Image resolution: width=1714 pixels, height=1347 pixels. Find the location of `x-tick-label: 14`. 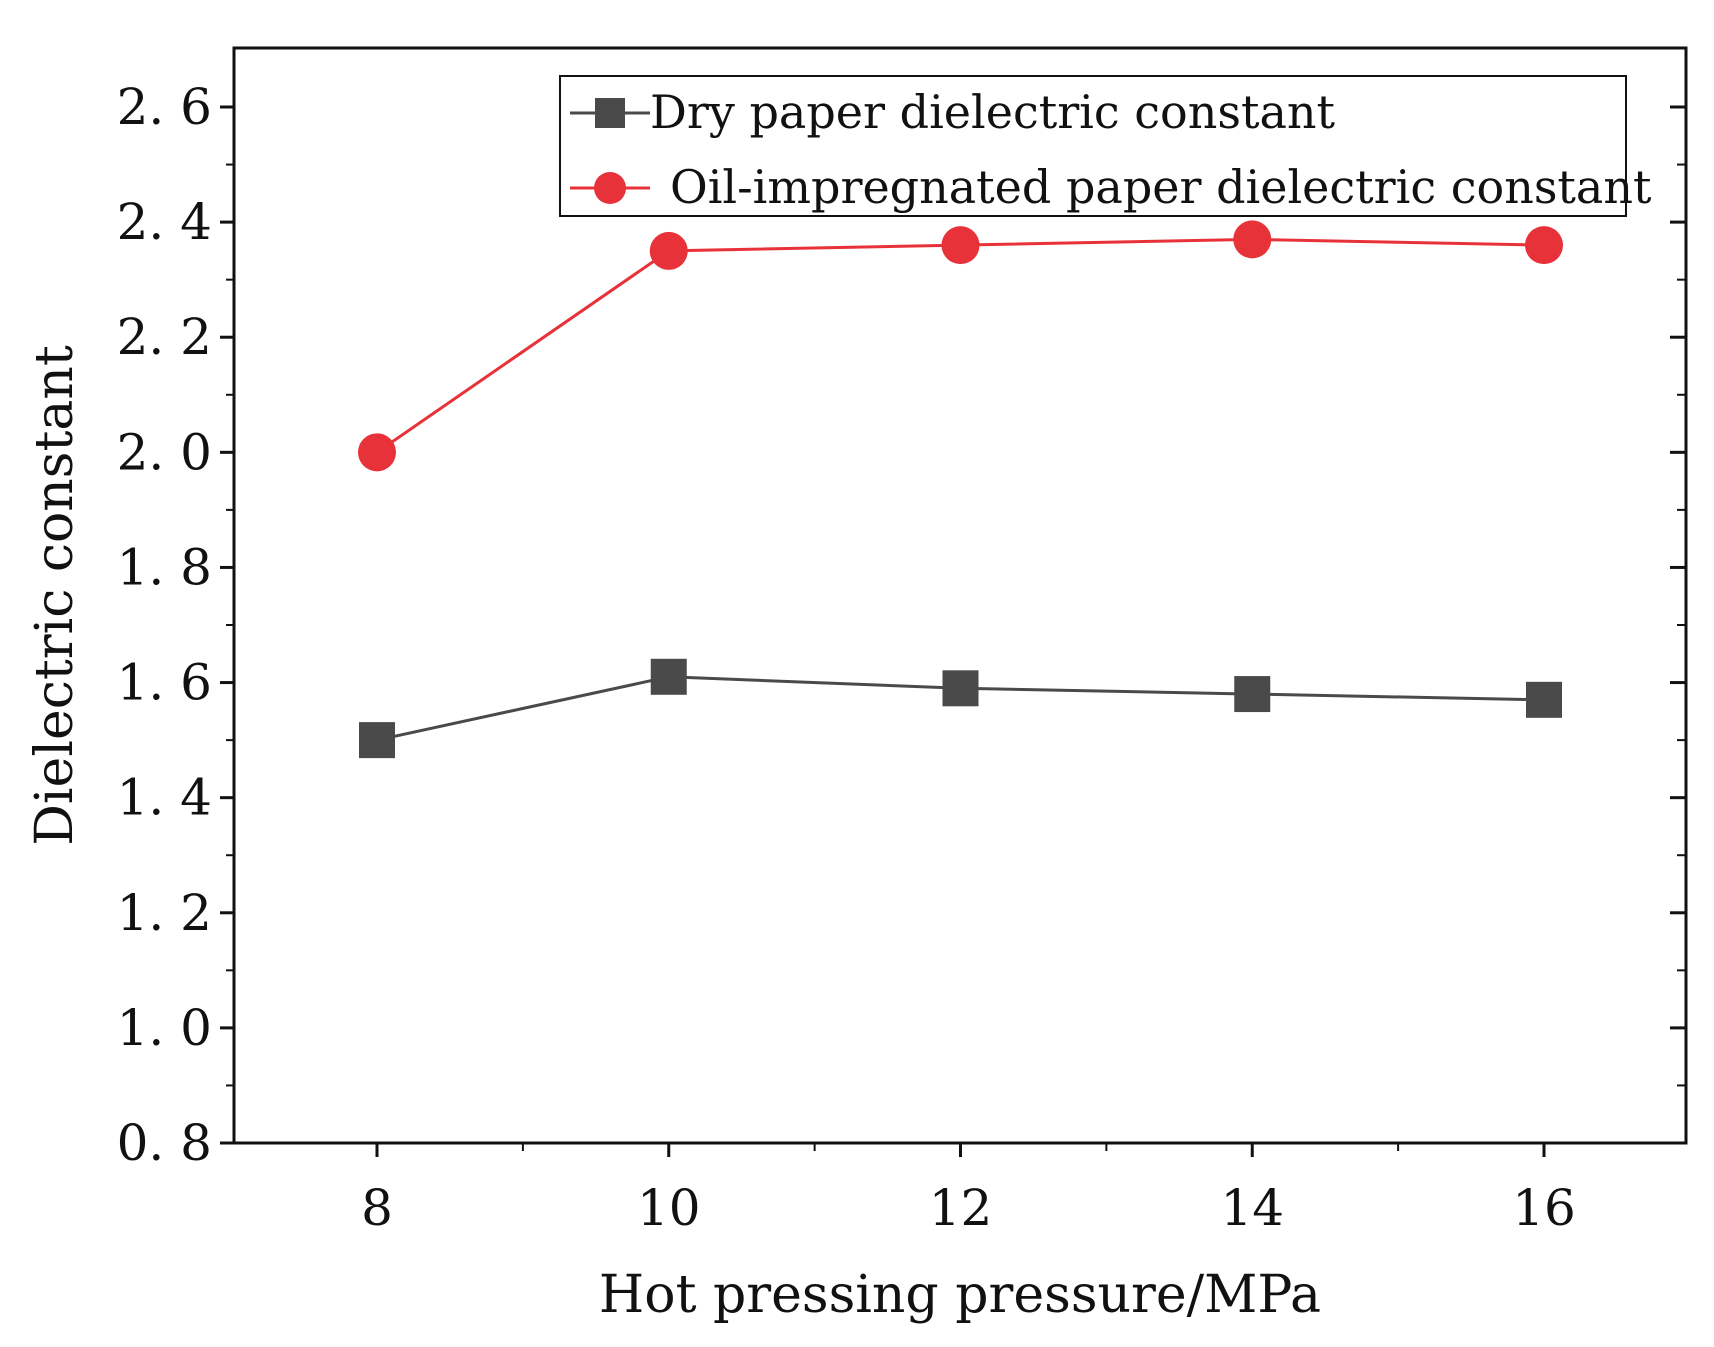

x-tick-label: 14 is located at coordinates (1252, 1208).